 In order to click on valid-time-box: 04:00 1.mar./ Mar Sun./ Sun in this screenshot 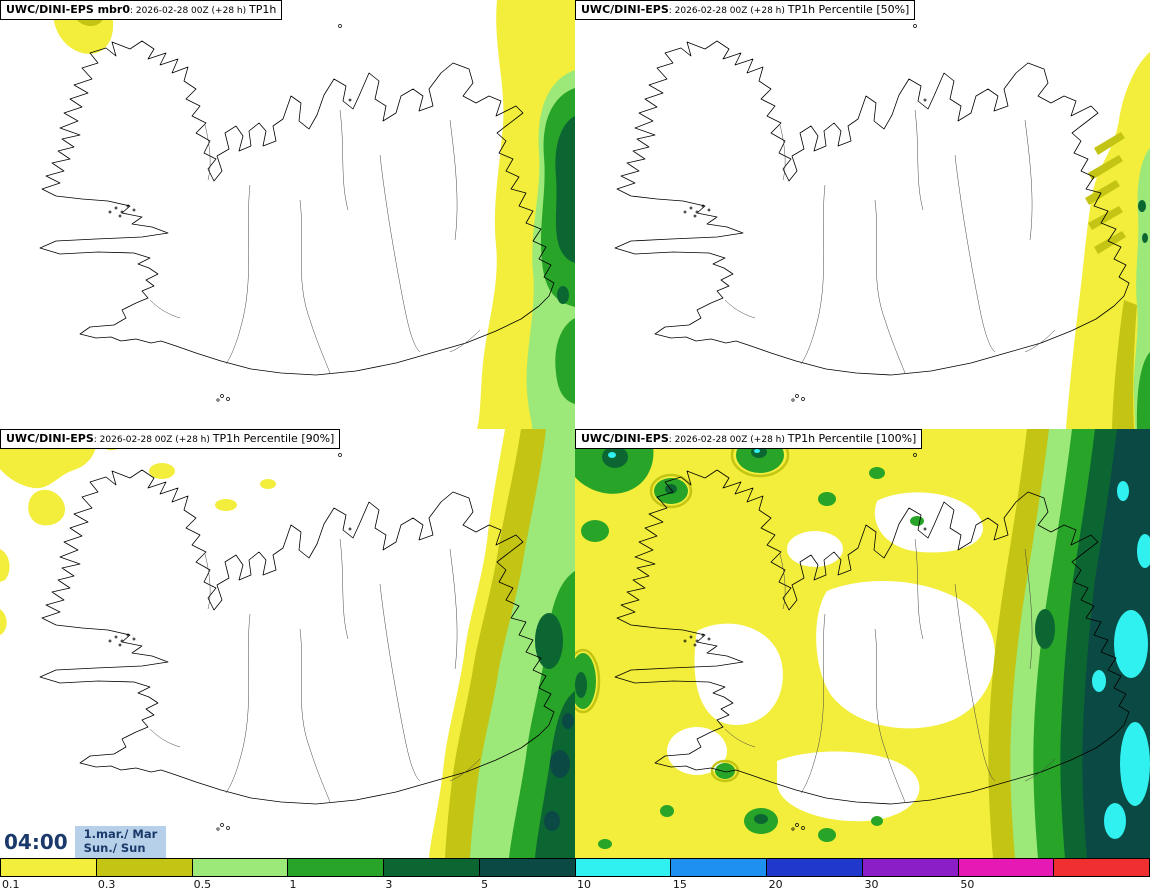, I will do `click(84, 842)`.